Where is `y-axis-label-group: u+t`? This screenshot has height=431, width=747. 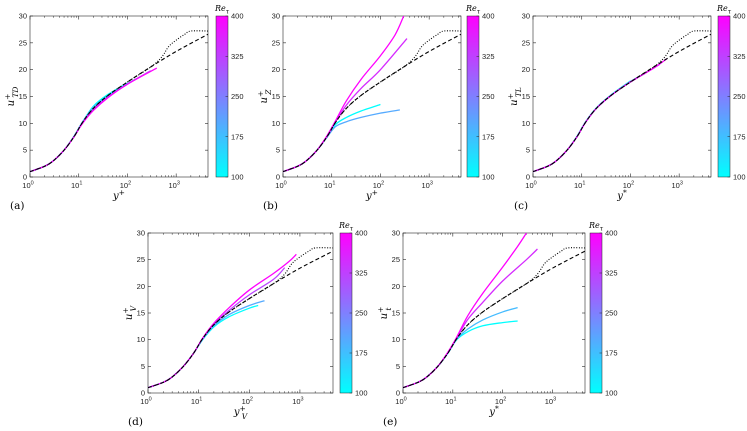
y-axis-label-group: u+t is located at coordinates (384, 313).